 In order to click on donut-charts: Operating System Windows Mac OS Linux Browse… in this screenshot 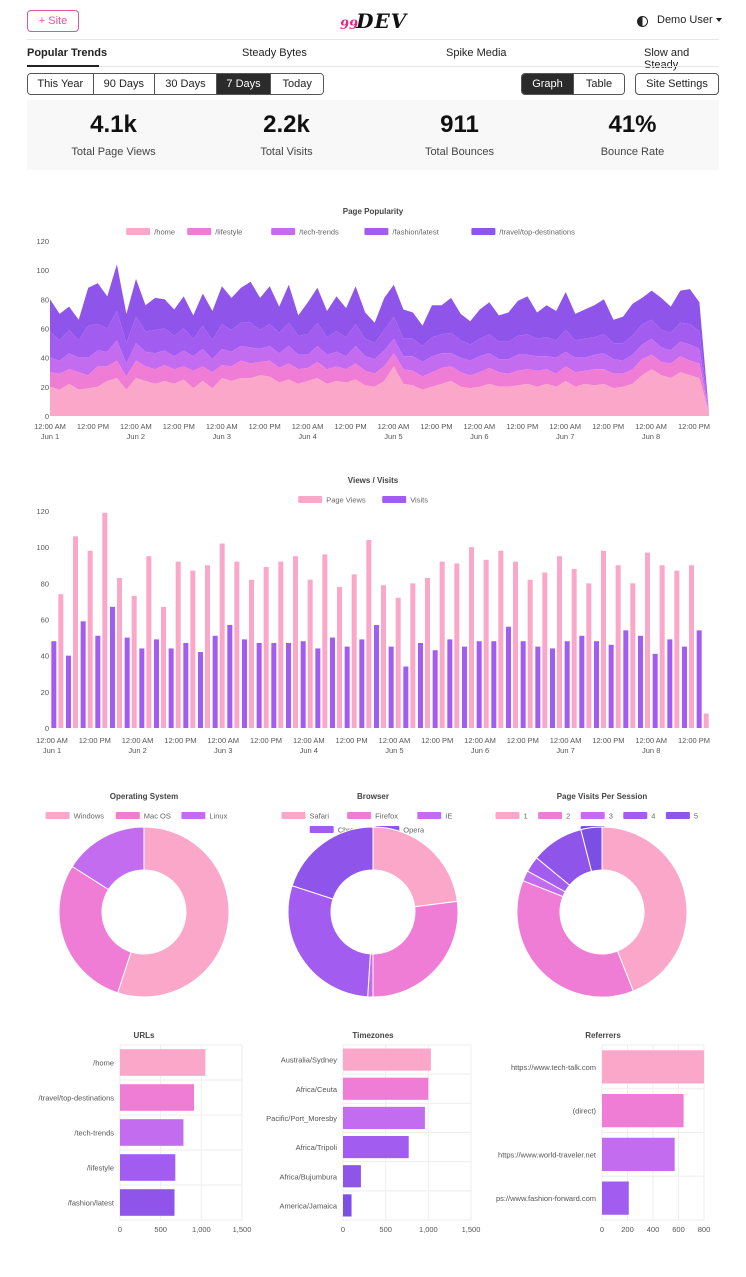, I will do `click(371, 895)`.